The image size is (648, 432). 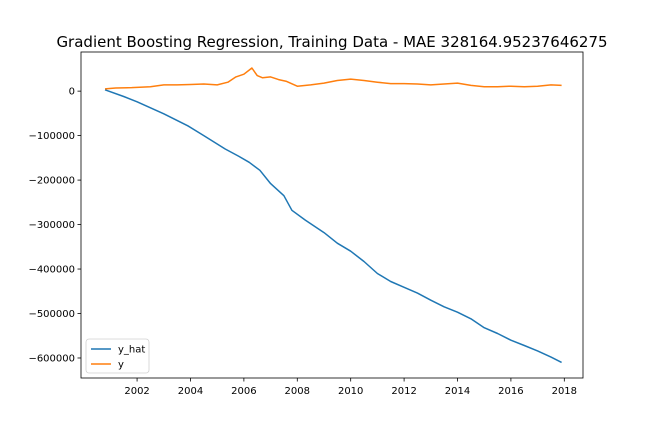 What do you see at coordinates (457, 391) in the screenshot?
I see `x-tick-label: 2014` at bounding box center [457, 391].